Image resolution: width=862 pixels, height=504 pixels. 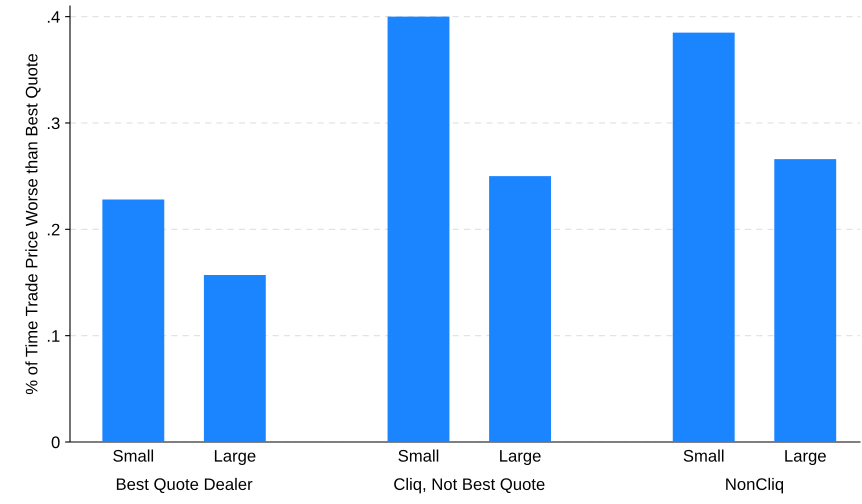 What do you see at coordinates (54, 230) in the screenshot?
I see `y-tick-label: .2` at bounding box center [54, 230].